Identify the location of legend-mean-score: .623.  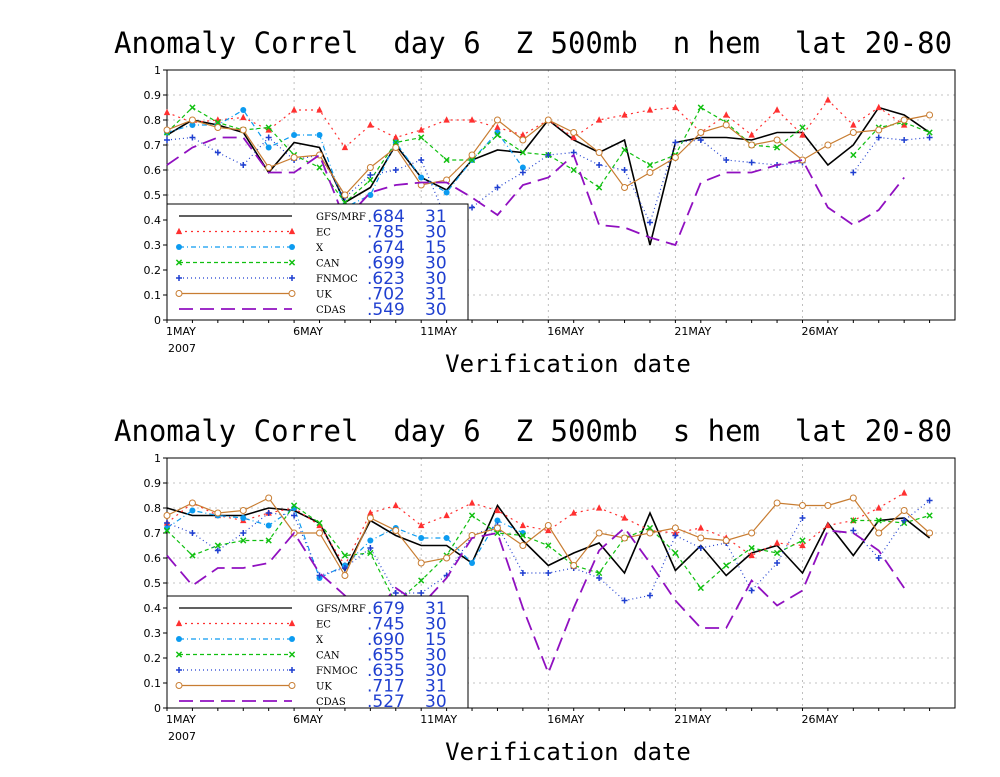
(386, 279).